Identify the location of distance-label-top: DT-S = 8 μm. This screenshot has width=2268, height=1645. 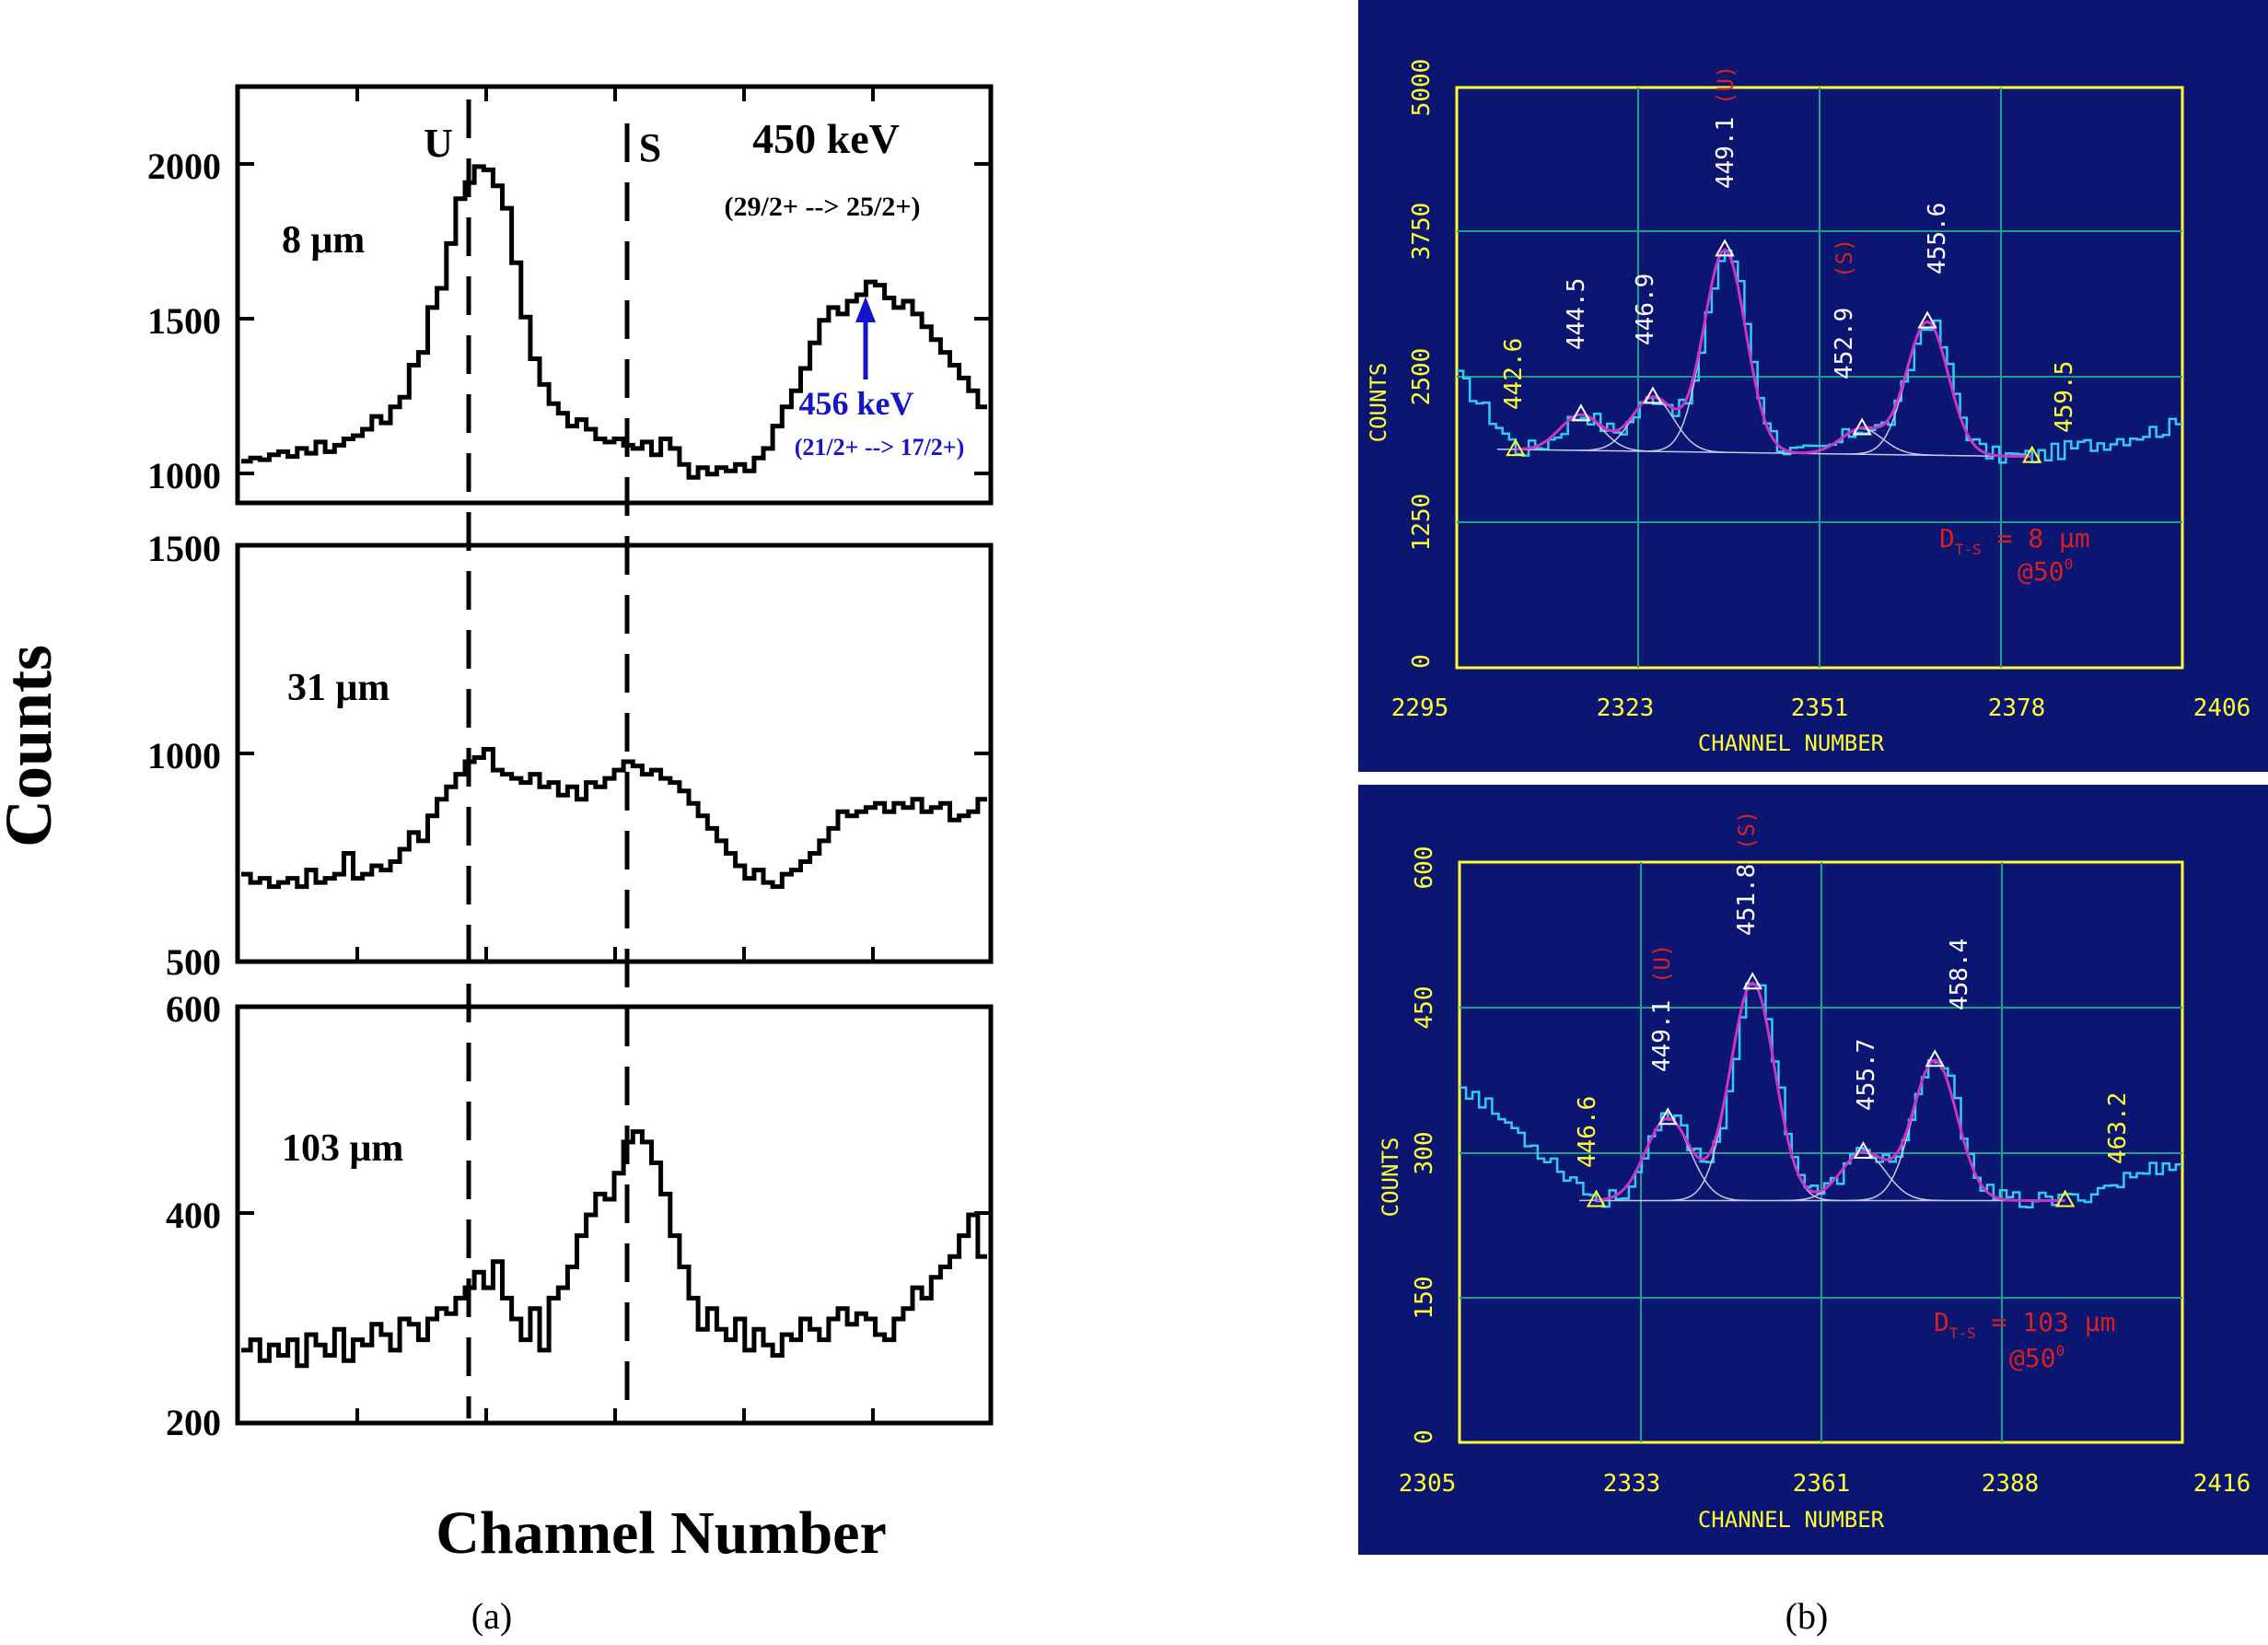
(2015, 540).